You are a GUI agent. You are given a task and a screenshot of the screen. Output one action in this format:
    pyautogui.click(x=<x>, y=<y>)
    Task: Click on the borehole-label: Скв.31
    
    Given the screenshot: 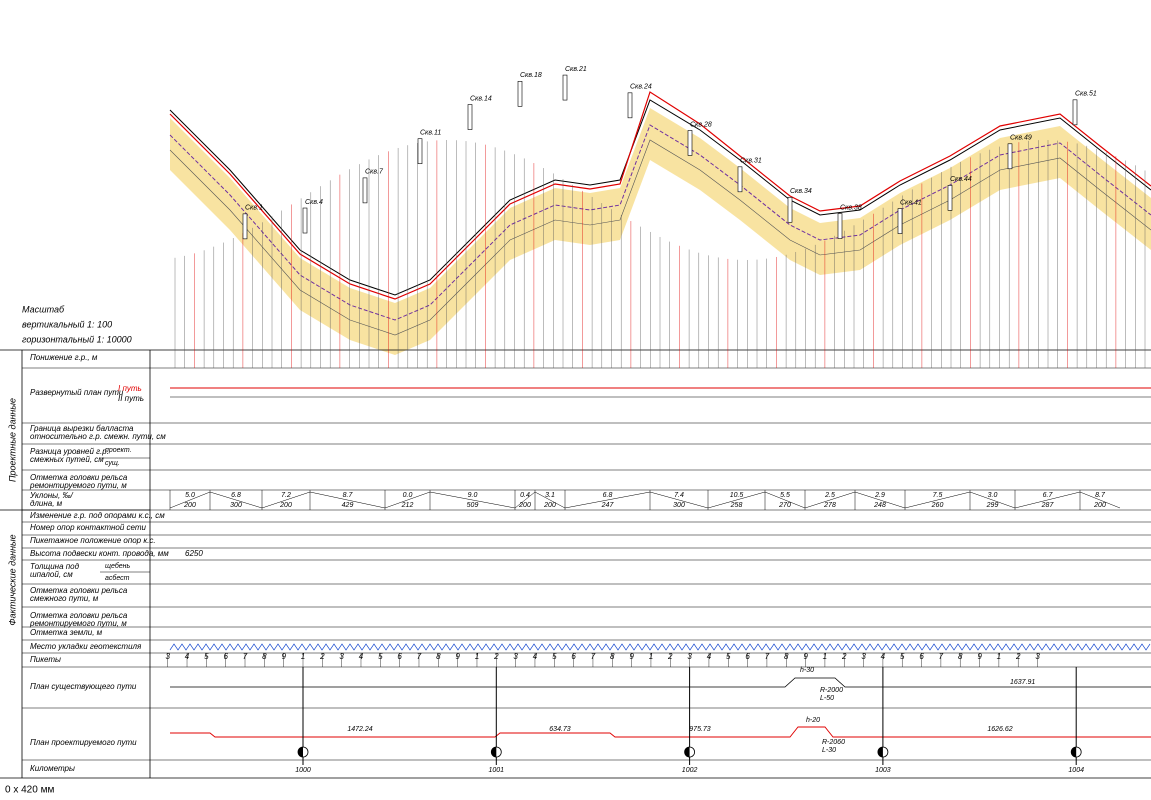 What is the action you would take?
    pyautogui.click(x=751, y=161)
    